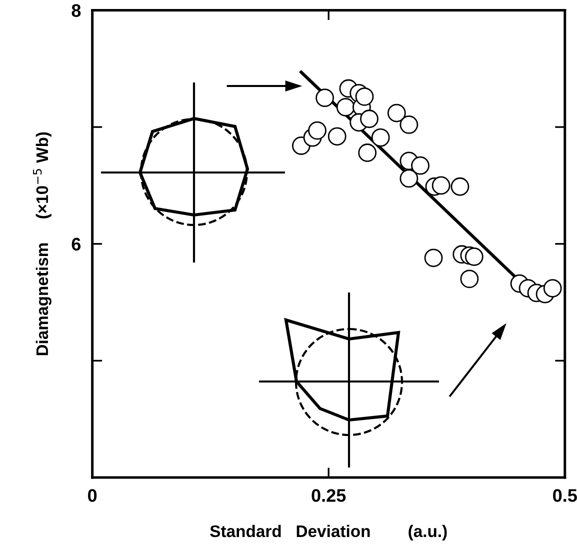 This screenshot has width=577, height=553. What do you see at coordinates (329, 495) in the screenshot?
I see `x-tick-label: 0.25` at bounding box center [329, 495].